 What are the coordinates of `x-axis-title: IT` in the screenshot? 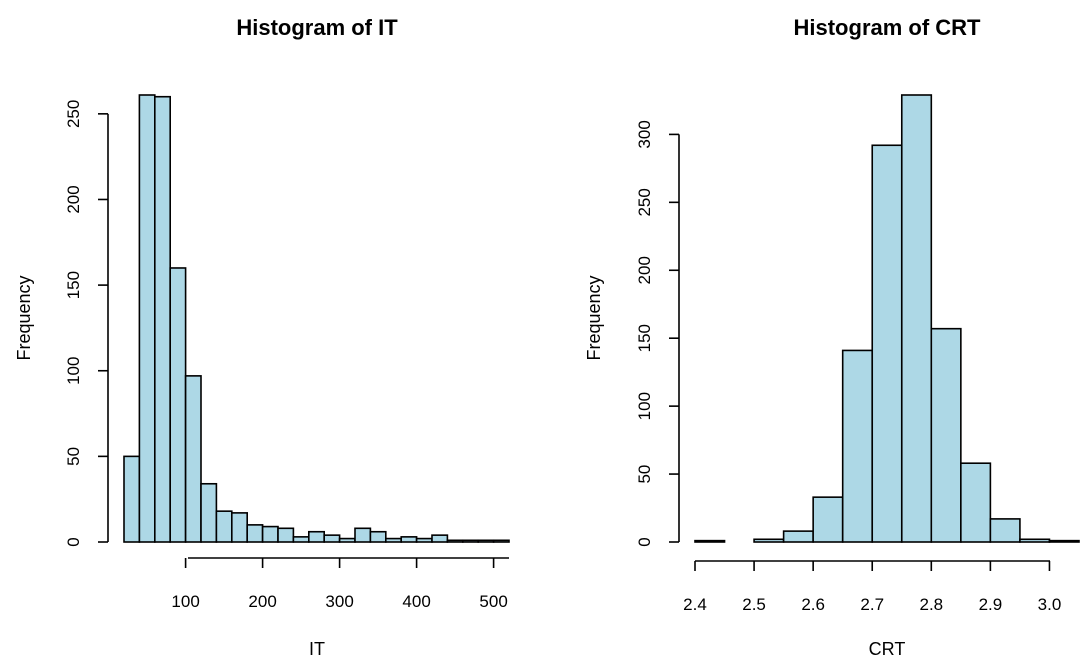 It's located at (317, 649).